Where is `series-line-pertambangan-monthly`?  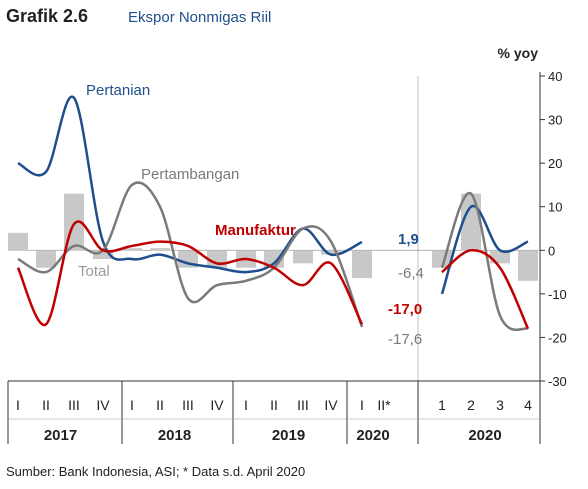 series-line-pertambangan-monthly is located at coordinates (484, 262).